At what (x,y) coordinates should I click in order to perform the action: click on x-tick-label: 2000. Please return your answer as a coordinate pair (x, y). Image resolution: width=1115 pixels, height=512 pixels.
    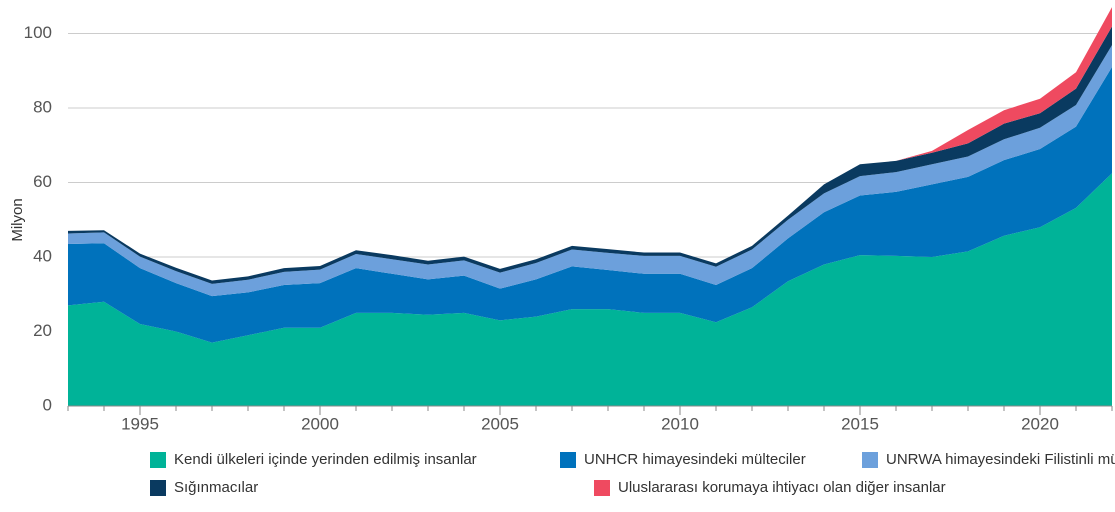
    Looking at the image, I should click on (320, 423).